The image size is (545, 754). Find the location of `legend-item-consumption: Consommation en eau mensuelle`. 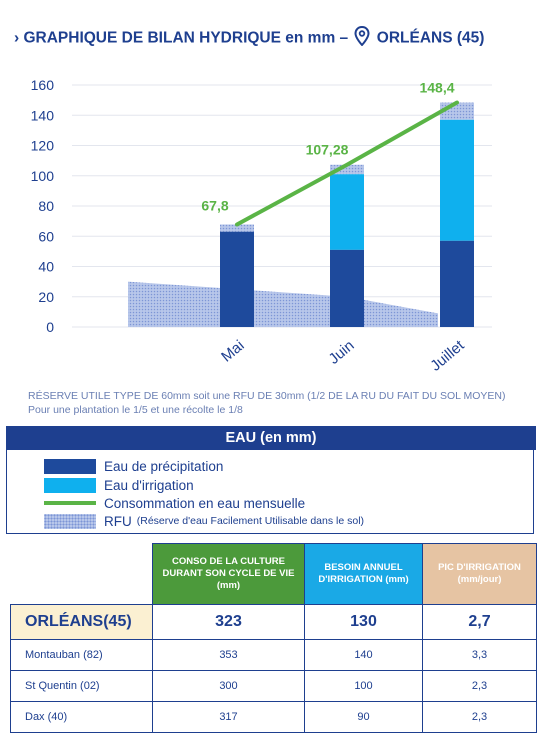

legend-item-consumption: Consommation en eau mensuelle is located at coordinates (174, 503).